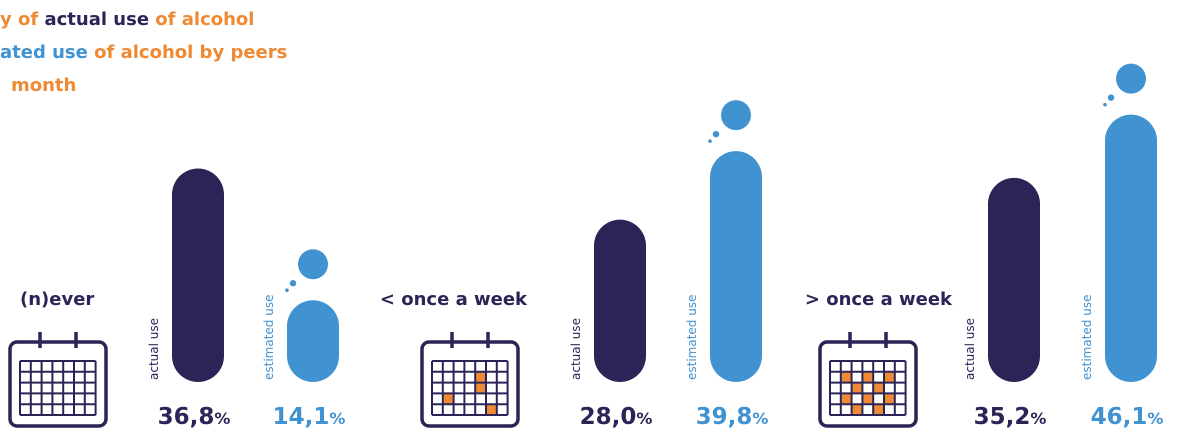 Image resolution: width=1177 pixels, height=433 pixels. Describe the element at coordinates (454, 299) in the screenshot. I see `category-label: < once a week` at that location.